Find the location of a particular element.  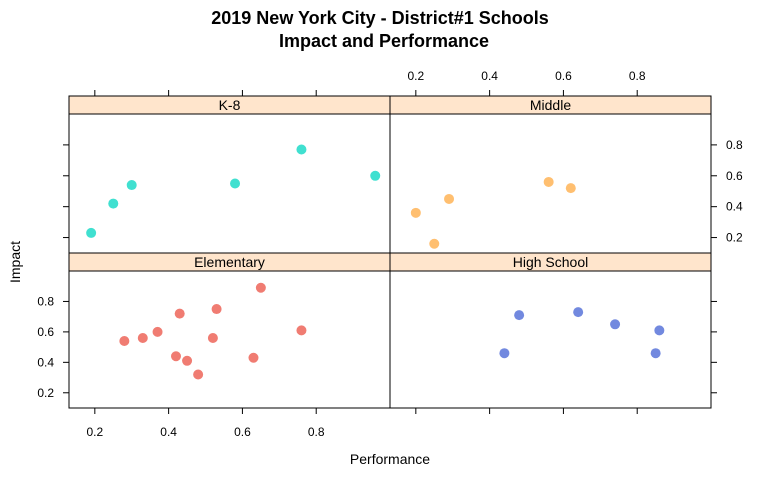

strip-label-middle: Middle is located at coordinates (550, 105).